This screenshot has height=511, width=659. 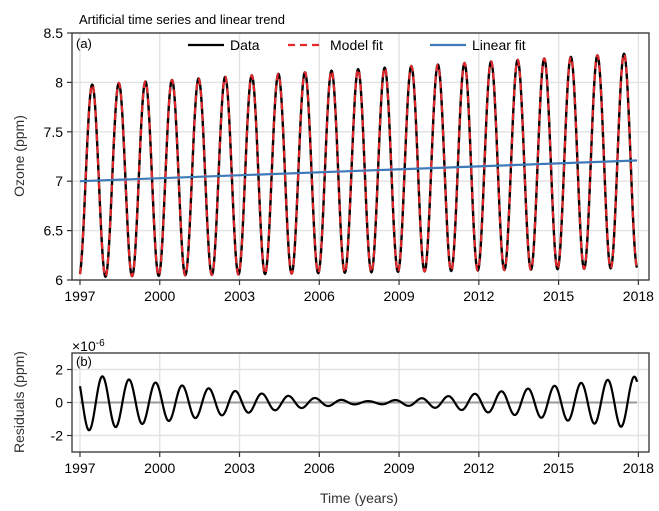 I want to click on chart-a-title: Artificial time series and linear trend, so click(x=182, y=19).